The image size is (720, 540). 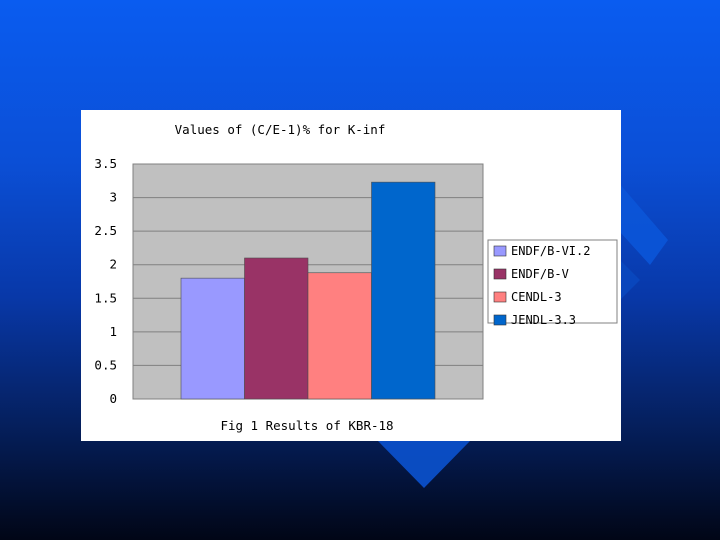 What do you see at coordinates (543, 320) in the screenshot?
I see `legend-label: JENDL-3.3` at bounding box center [543, 320].